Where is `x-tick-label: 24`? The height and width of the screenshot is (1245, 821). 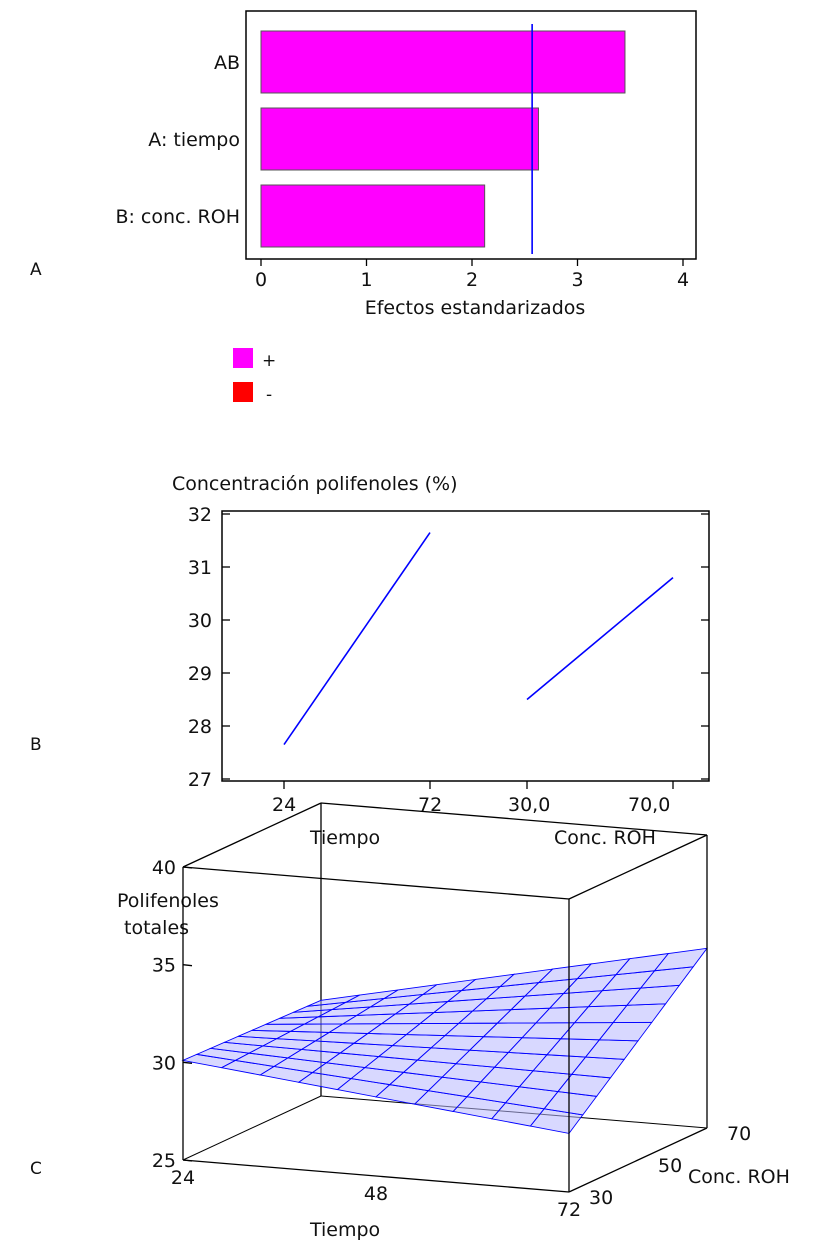 x-tick-label: 24 is located at coordinates (183, 1178).